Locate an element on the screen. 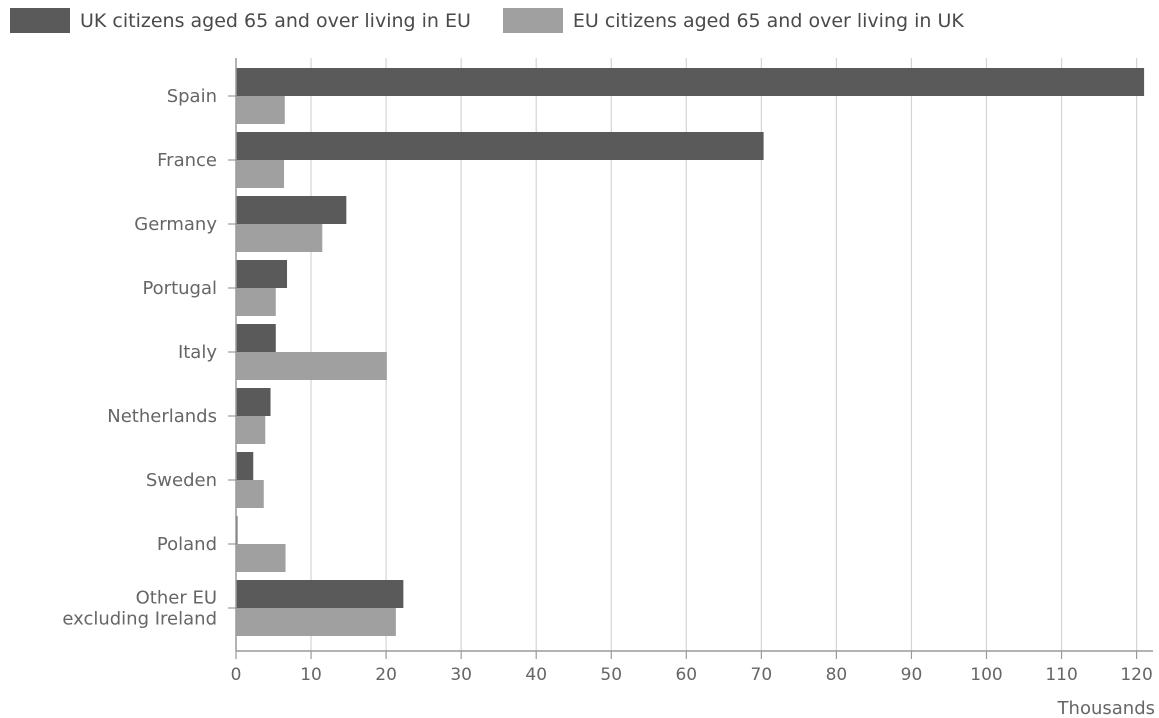 This screenshot has width=1159, height=718. legend-swatch-uk is located at coordinates (40, 20).